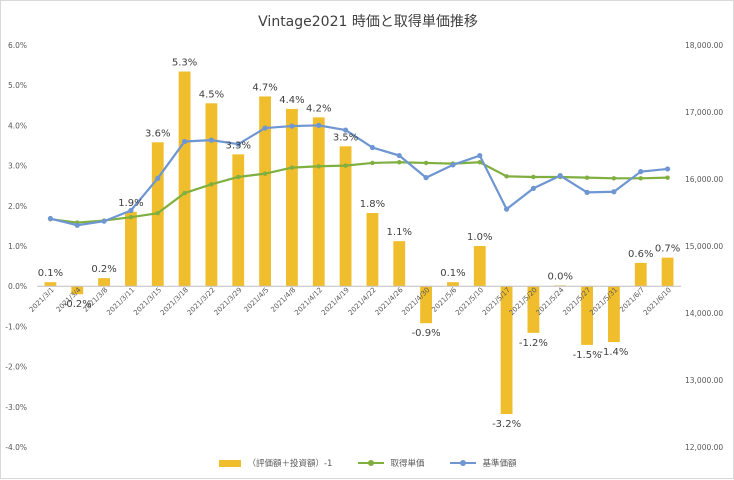 The height and width of the screenshot is (480, 734). Describe the element at coordinates (275, 463) in the screenshot. I see `legend-item-bars: （評価額＋投資額）-1` at that location.